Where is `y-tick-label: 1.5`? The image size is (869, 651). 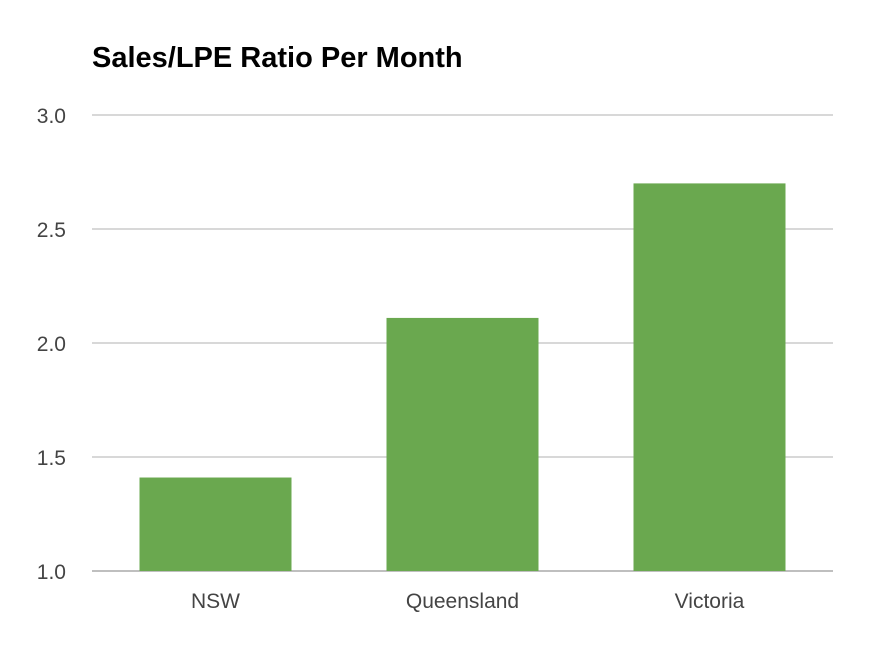
y-tick-label: 1.5 is located at coordinates (51, 458).